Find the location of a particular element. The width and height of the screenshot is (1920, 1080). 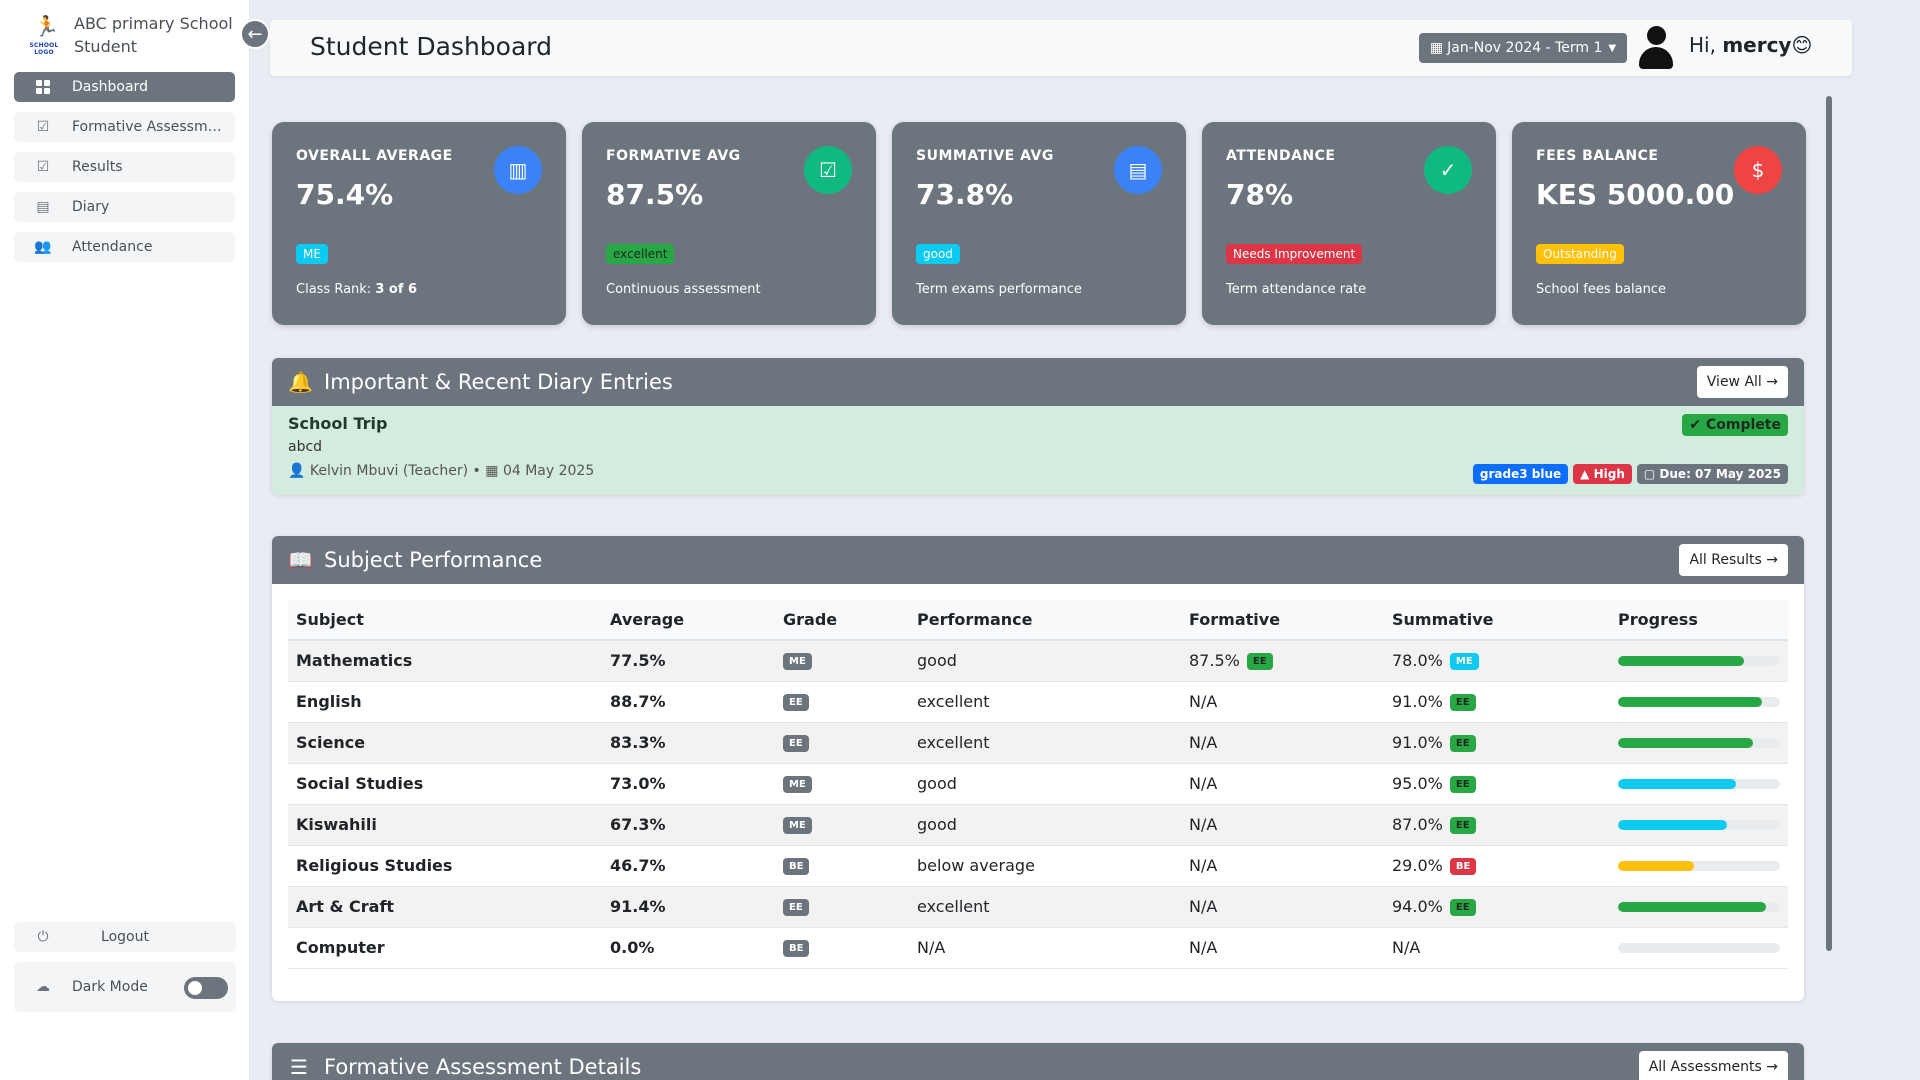

status-badge: ME is located at coordinates (312, 254).